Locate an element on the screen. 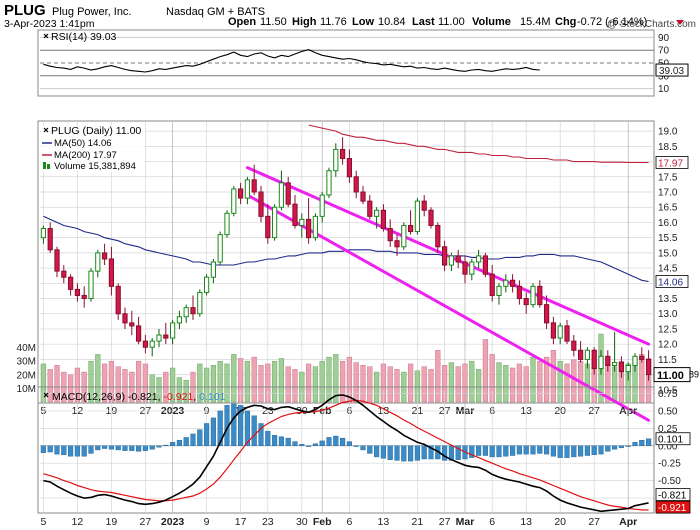  rsi-legend: RSI(14) 39.03 is located at coordinates (84, 37).